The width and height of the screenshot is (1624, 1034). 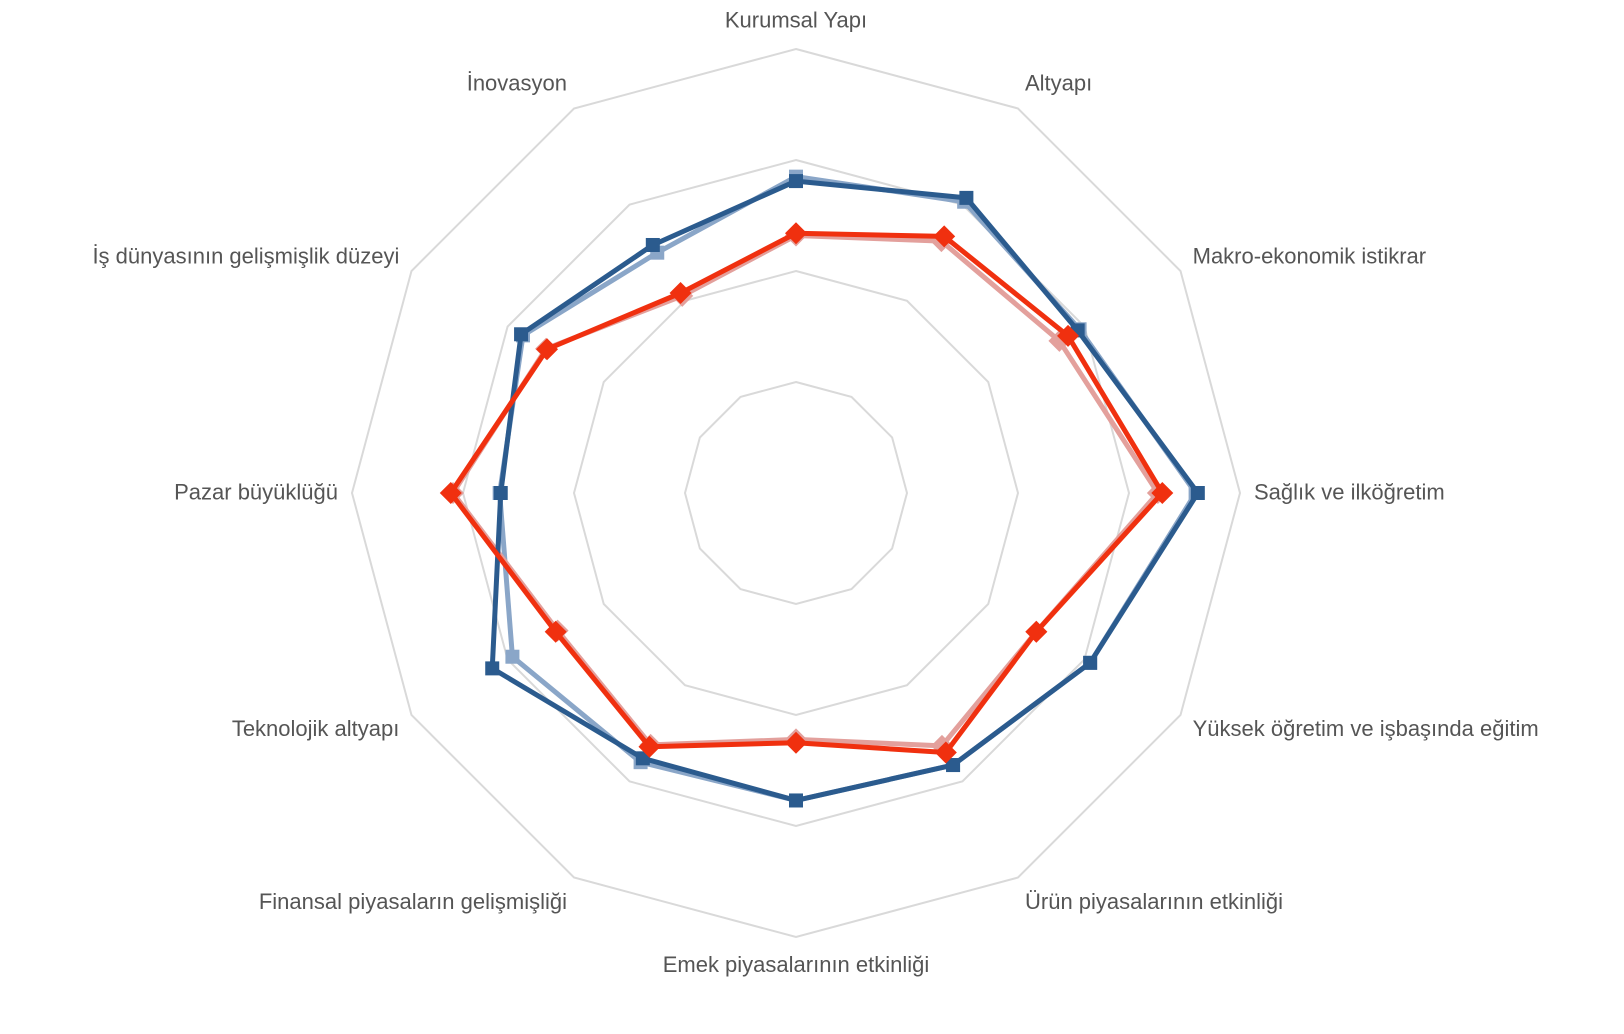 I want to click on category-label: Sağlık ve ilköğretim, so click(x=1349, y=492).